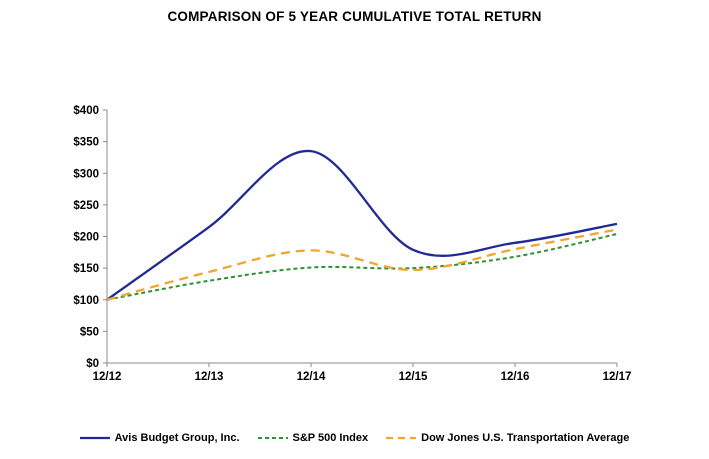 The height and width of the screenshot is (459, 709). What do you see at coordinates (515, 377) in the screenshot?
I see `x-tick-label: 12/16` at bounding box center [515, 377].